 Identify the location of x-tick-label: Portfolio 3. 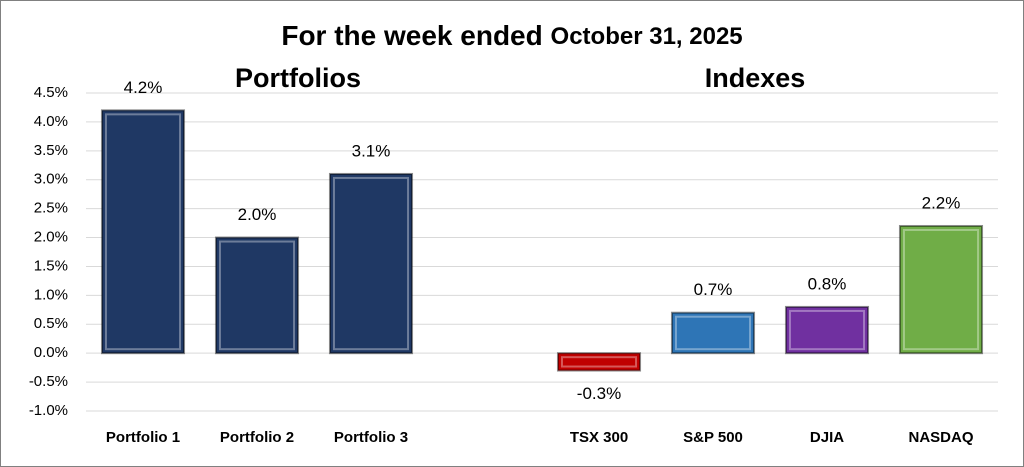
(371, 437).